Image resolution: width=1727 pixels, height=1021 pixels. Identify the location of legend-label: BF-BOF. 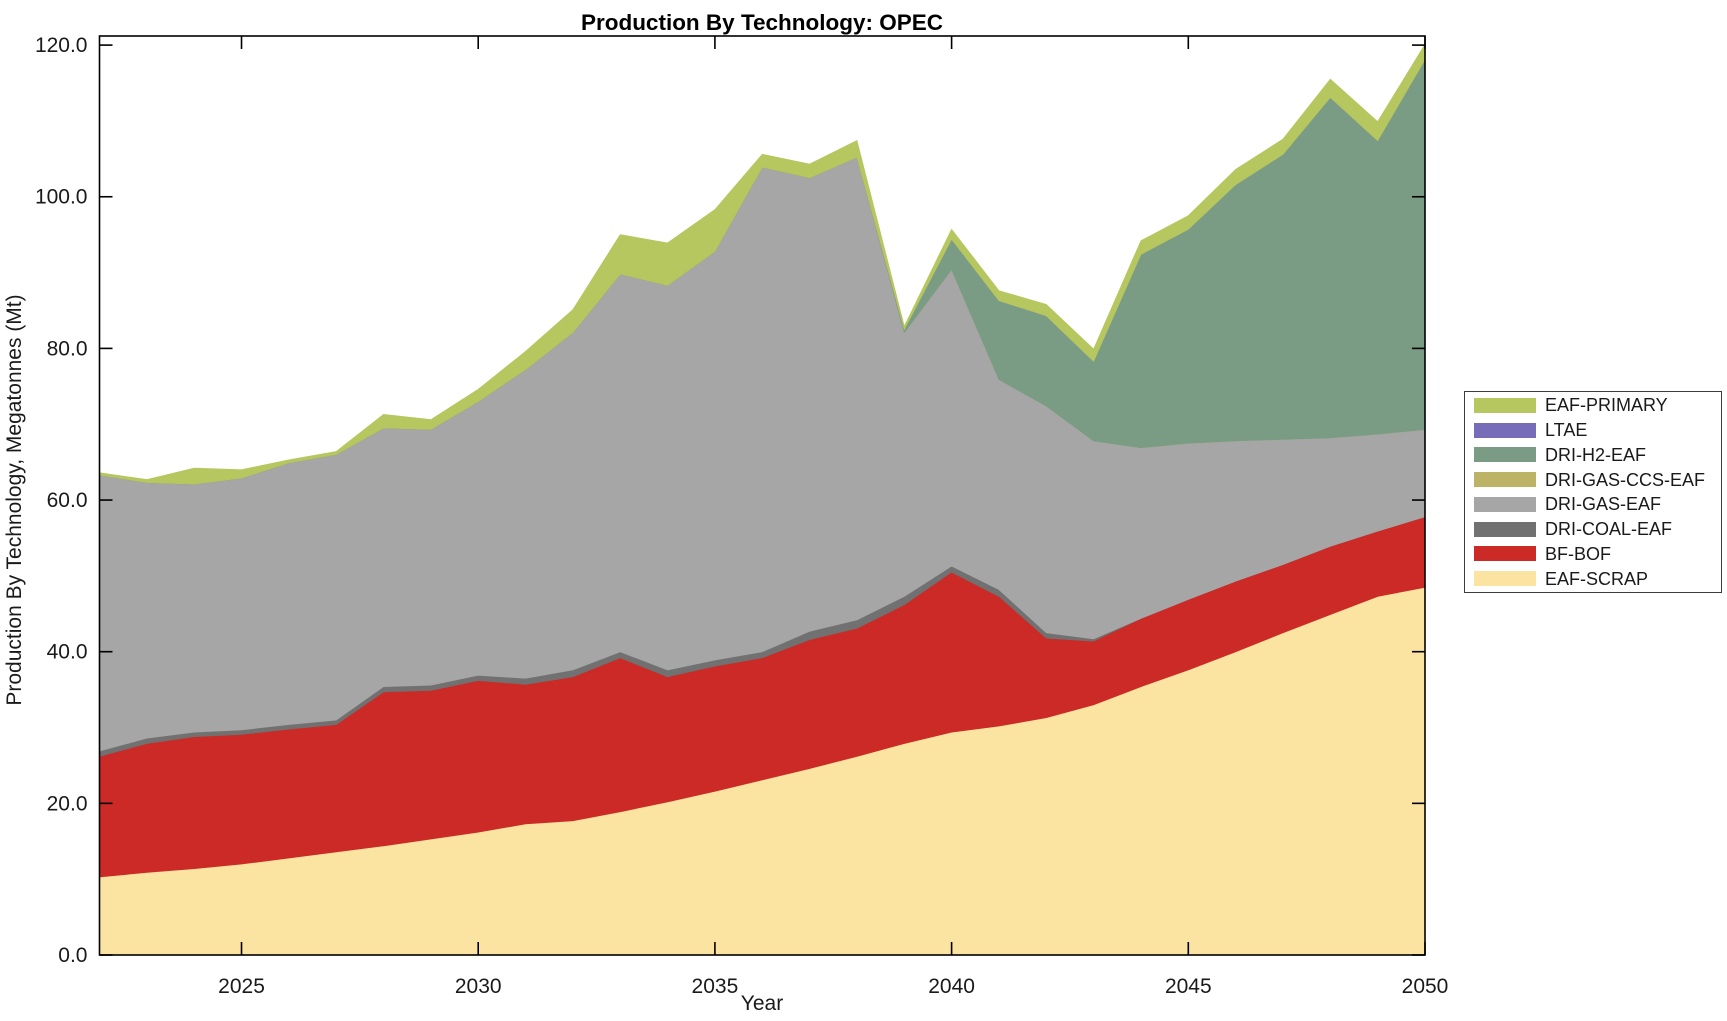
(1578, 553).